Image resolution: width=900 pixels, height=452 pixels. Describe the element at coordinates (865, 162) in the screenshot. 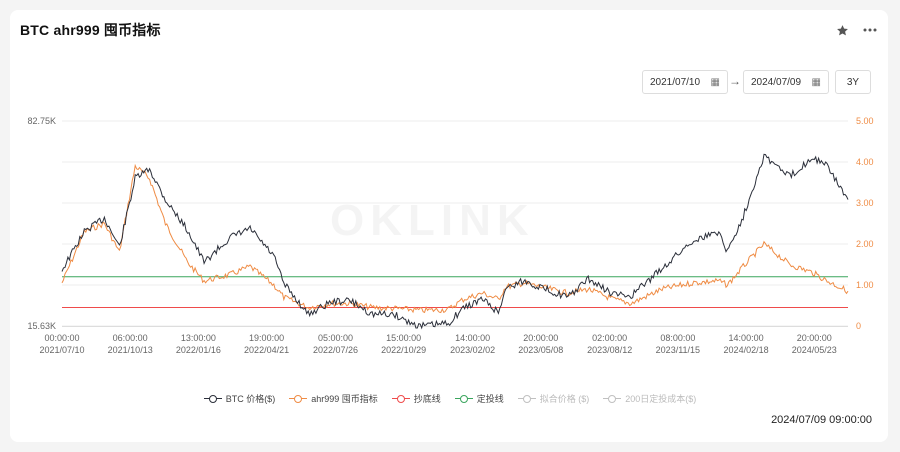

I see `right-axis-tick-label: 4.00` at that location.